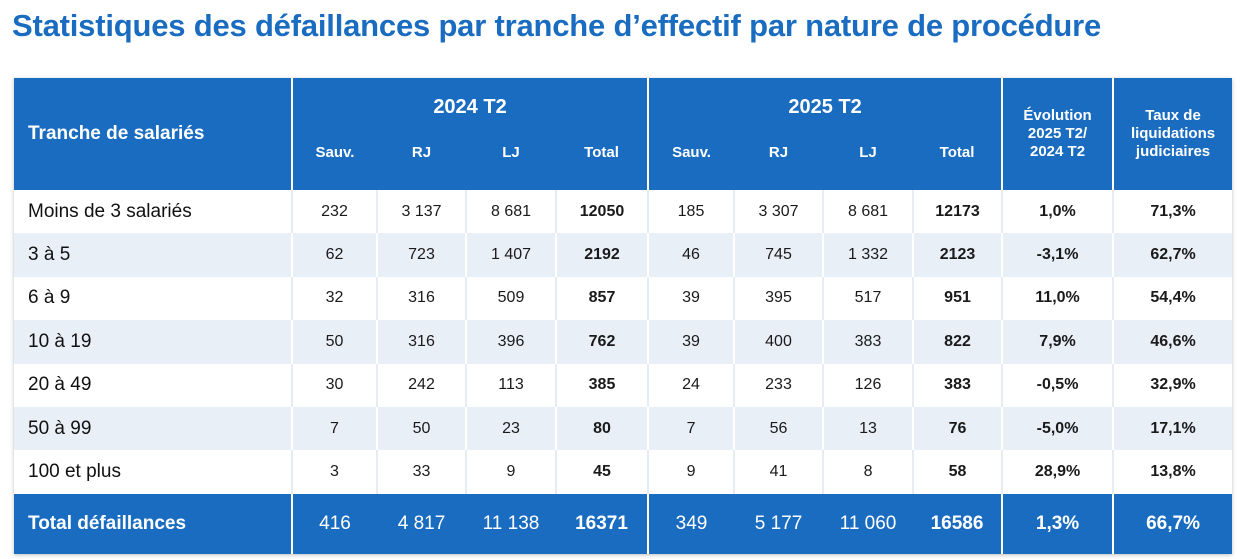 The height and width of the screenshot is (559, 1260). I want to click on cell-sauv-2025: 46, so click(692, 255).